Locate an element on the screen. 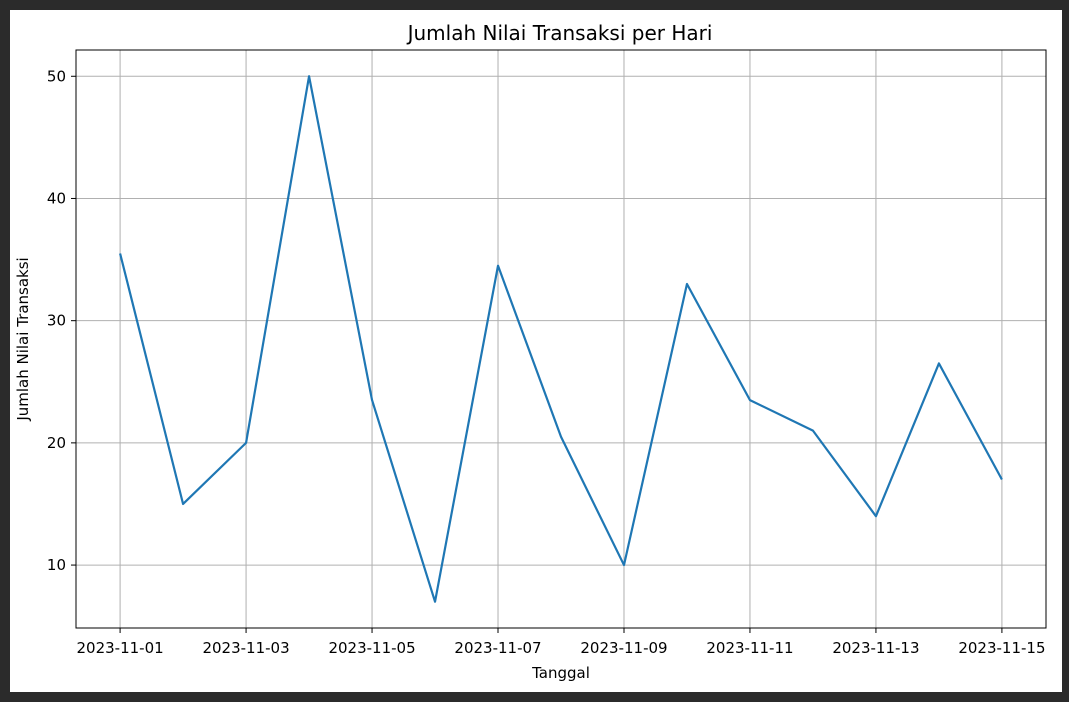  y-tick-label: 20 is located at coordinates (56, 443).